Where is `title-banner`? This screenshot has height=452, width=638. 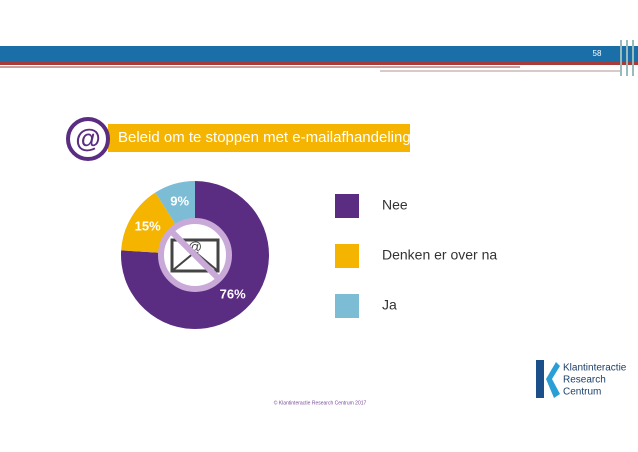
title-banner is located at coordinates (259, 138).